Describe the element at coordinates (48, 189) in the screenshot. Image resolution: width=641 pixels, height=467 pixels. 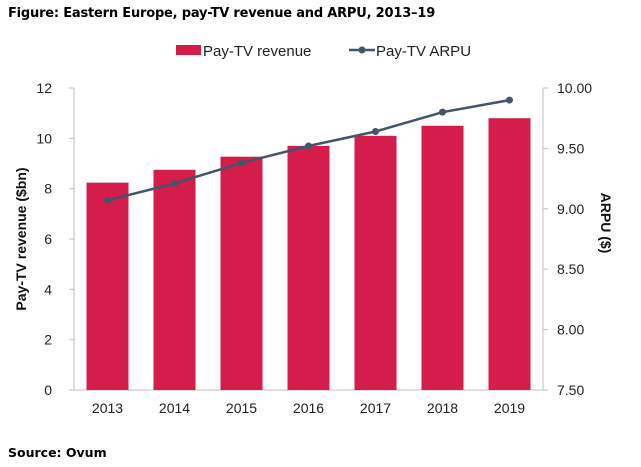
I see `y-tick-label: 8` at that location.